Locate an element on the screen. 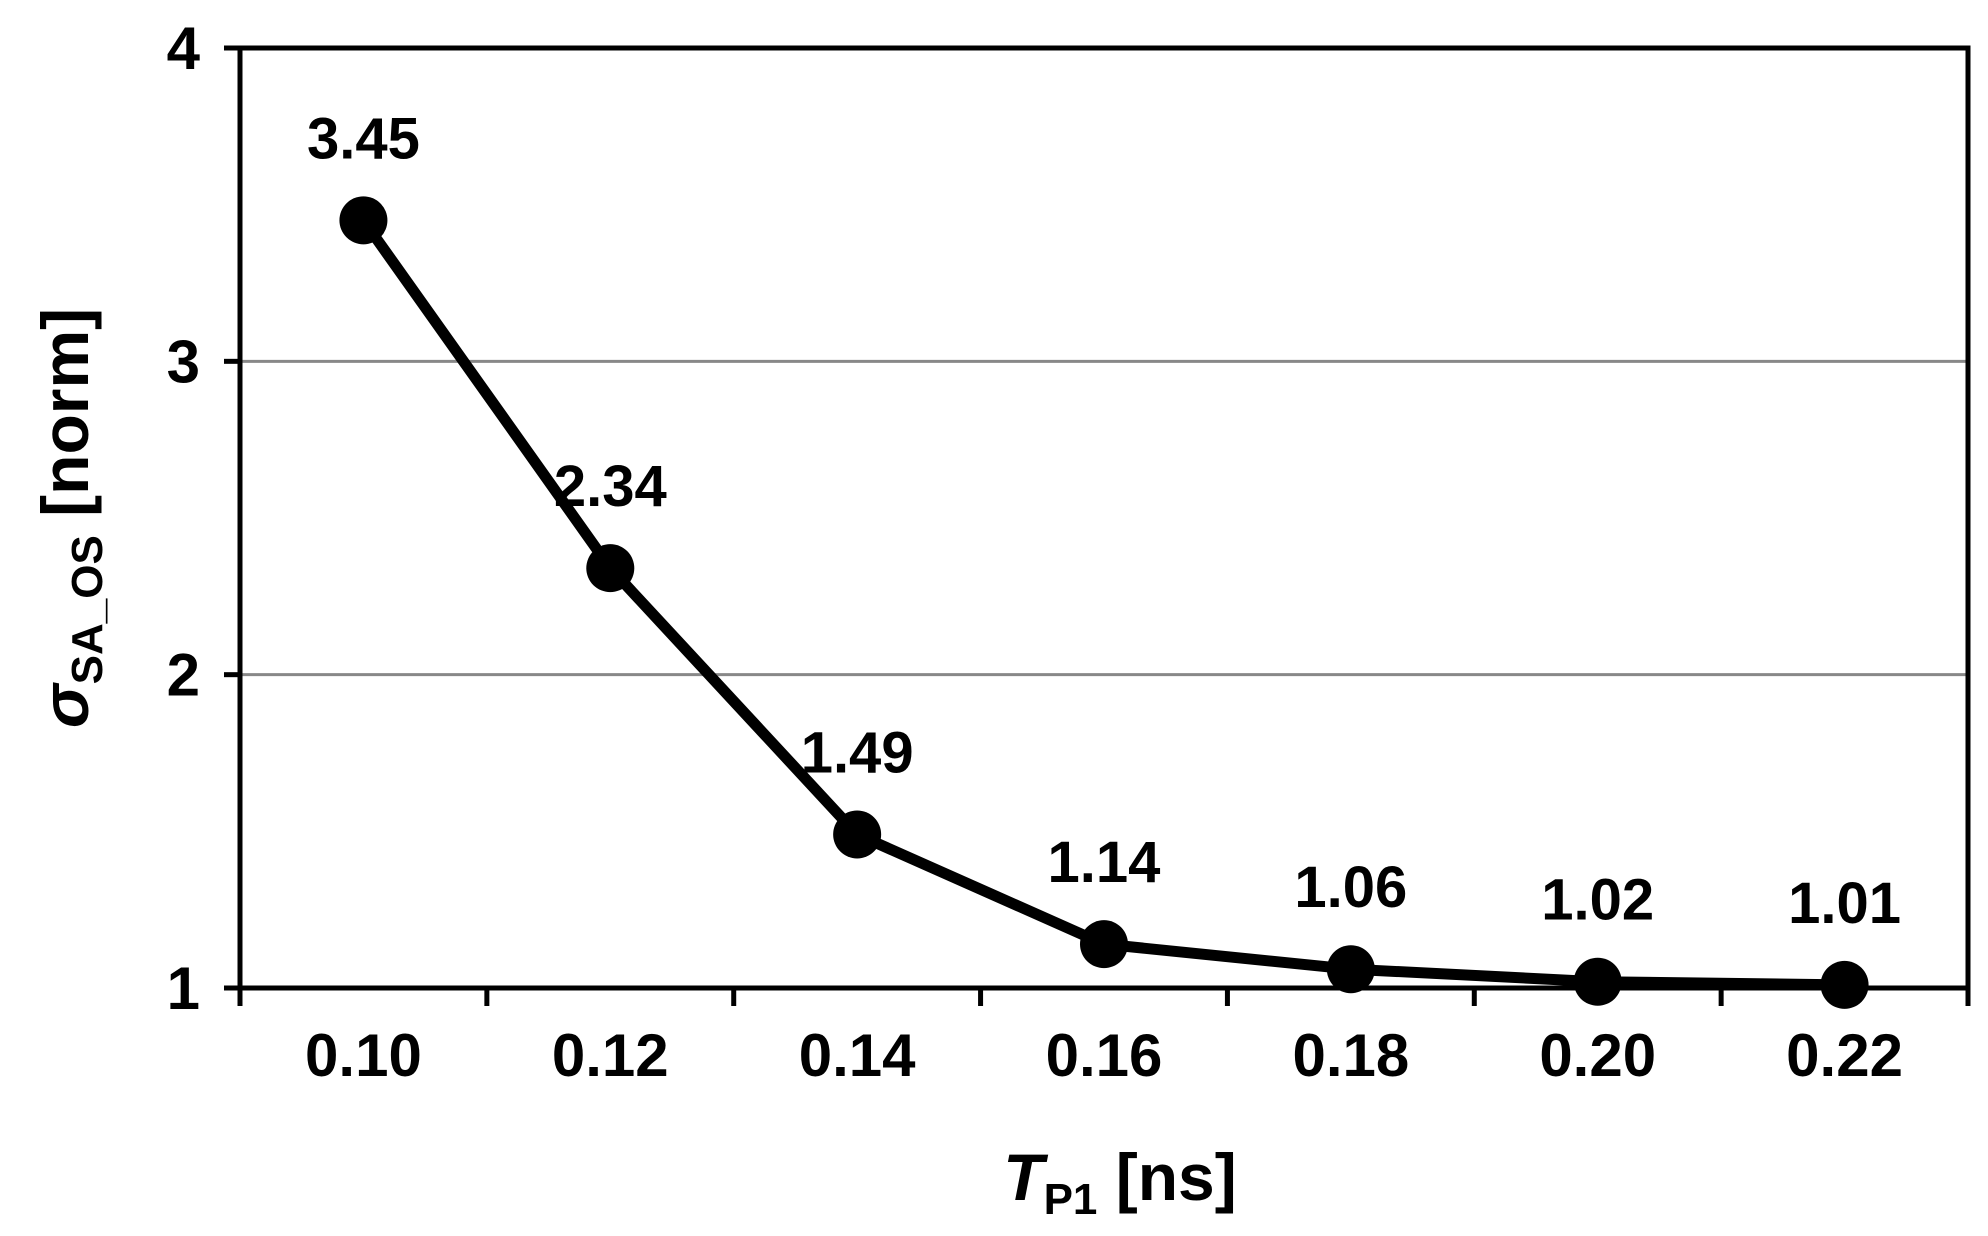  y-tick-label: 2 is located at coordinates (183, 675).